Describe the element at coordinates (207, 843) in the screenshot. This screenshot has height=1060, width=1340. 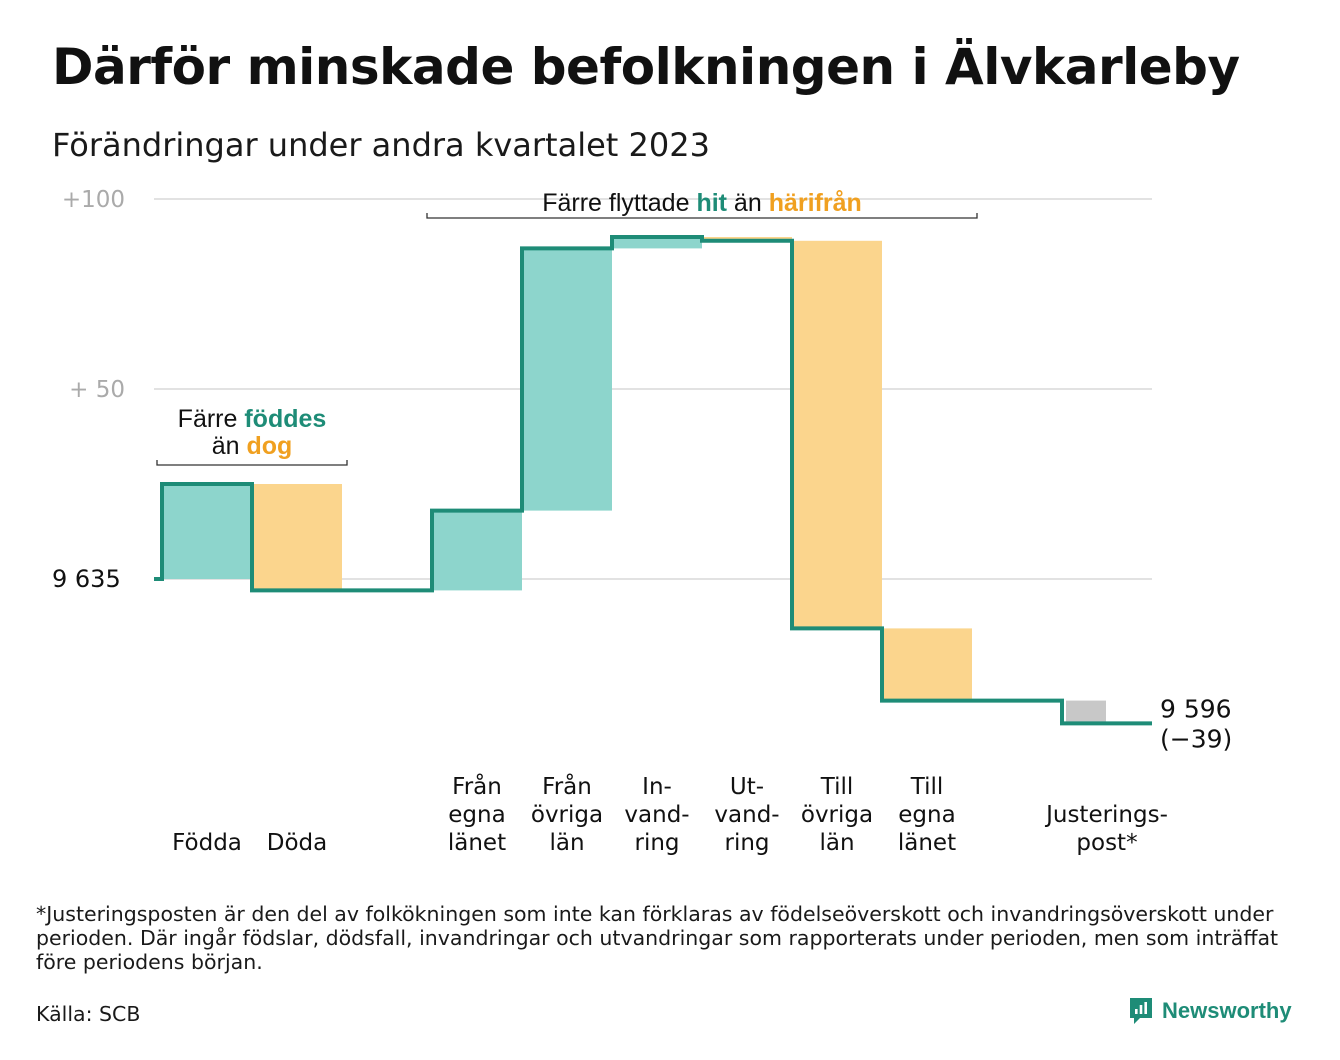
I see `category-label: Födda` at that location.